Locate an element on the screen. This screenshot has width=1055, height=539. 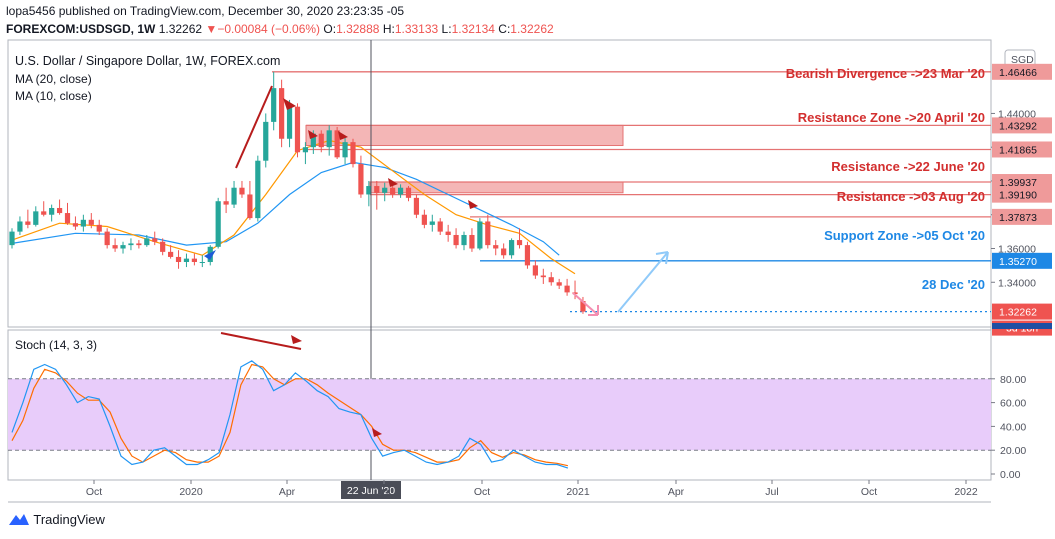
stoch-tick-label: 0.00 is located at coordinates (1010, 475).